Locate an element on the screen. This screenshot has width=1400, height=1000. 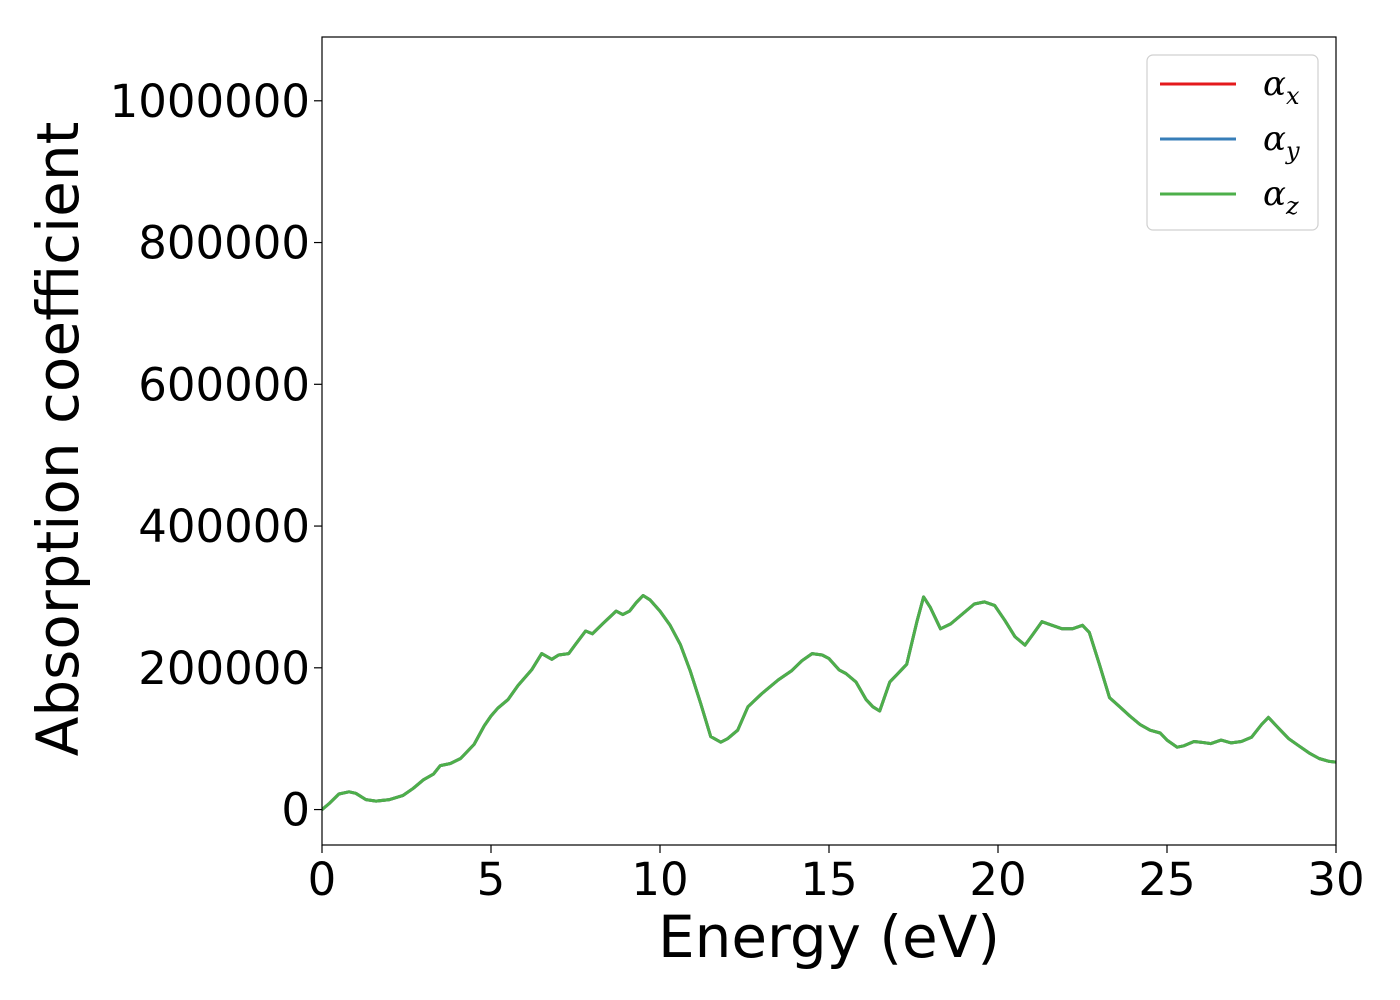
y-tick-label: 0 is located at coordinates (295, 810).